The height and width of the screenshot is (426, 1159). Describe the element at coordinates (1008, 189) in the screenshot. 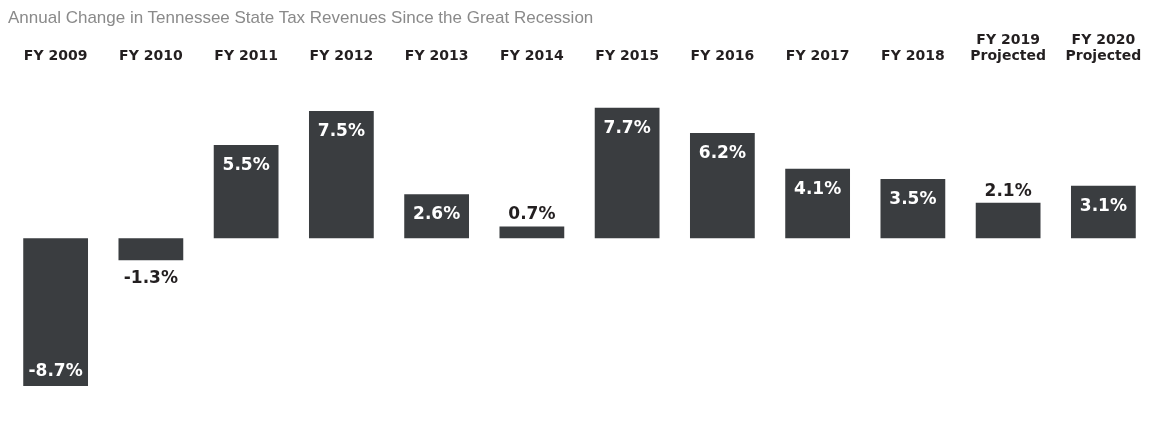

I see `data-label: 2.1%` at that location.